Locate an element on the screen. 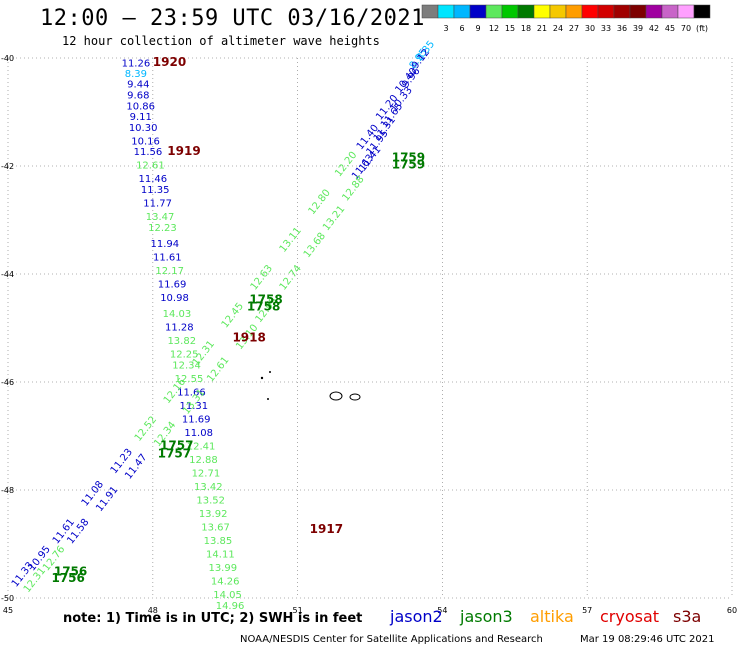 The height and width of the screenshot is (650, 740). track-point-label: 9.11 is located at coordinates (141, 117).